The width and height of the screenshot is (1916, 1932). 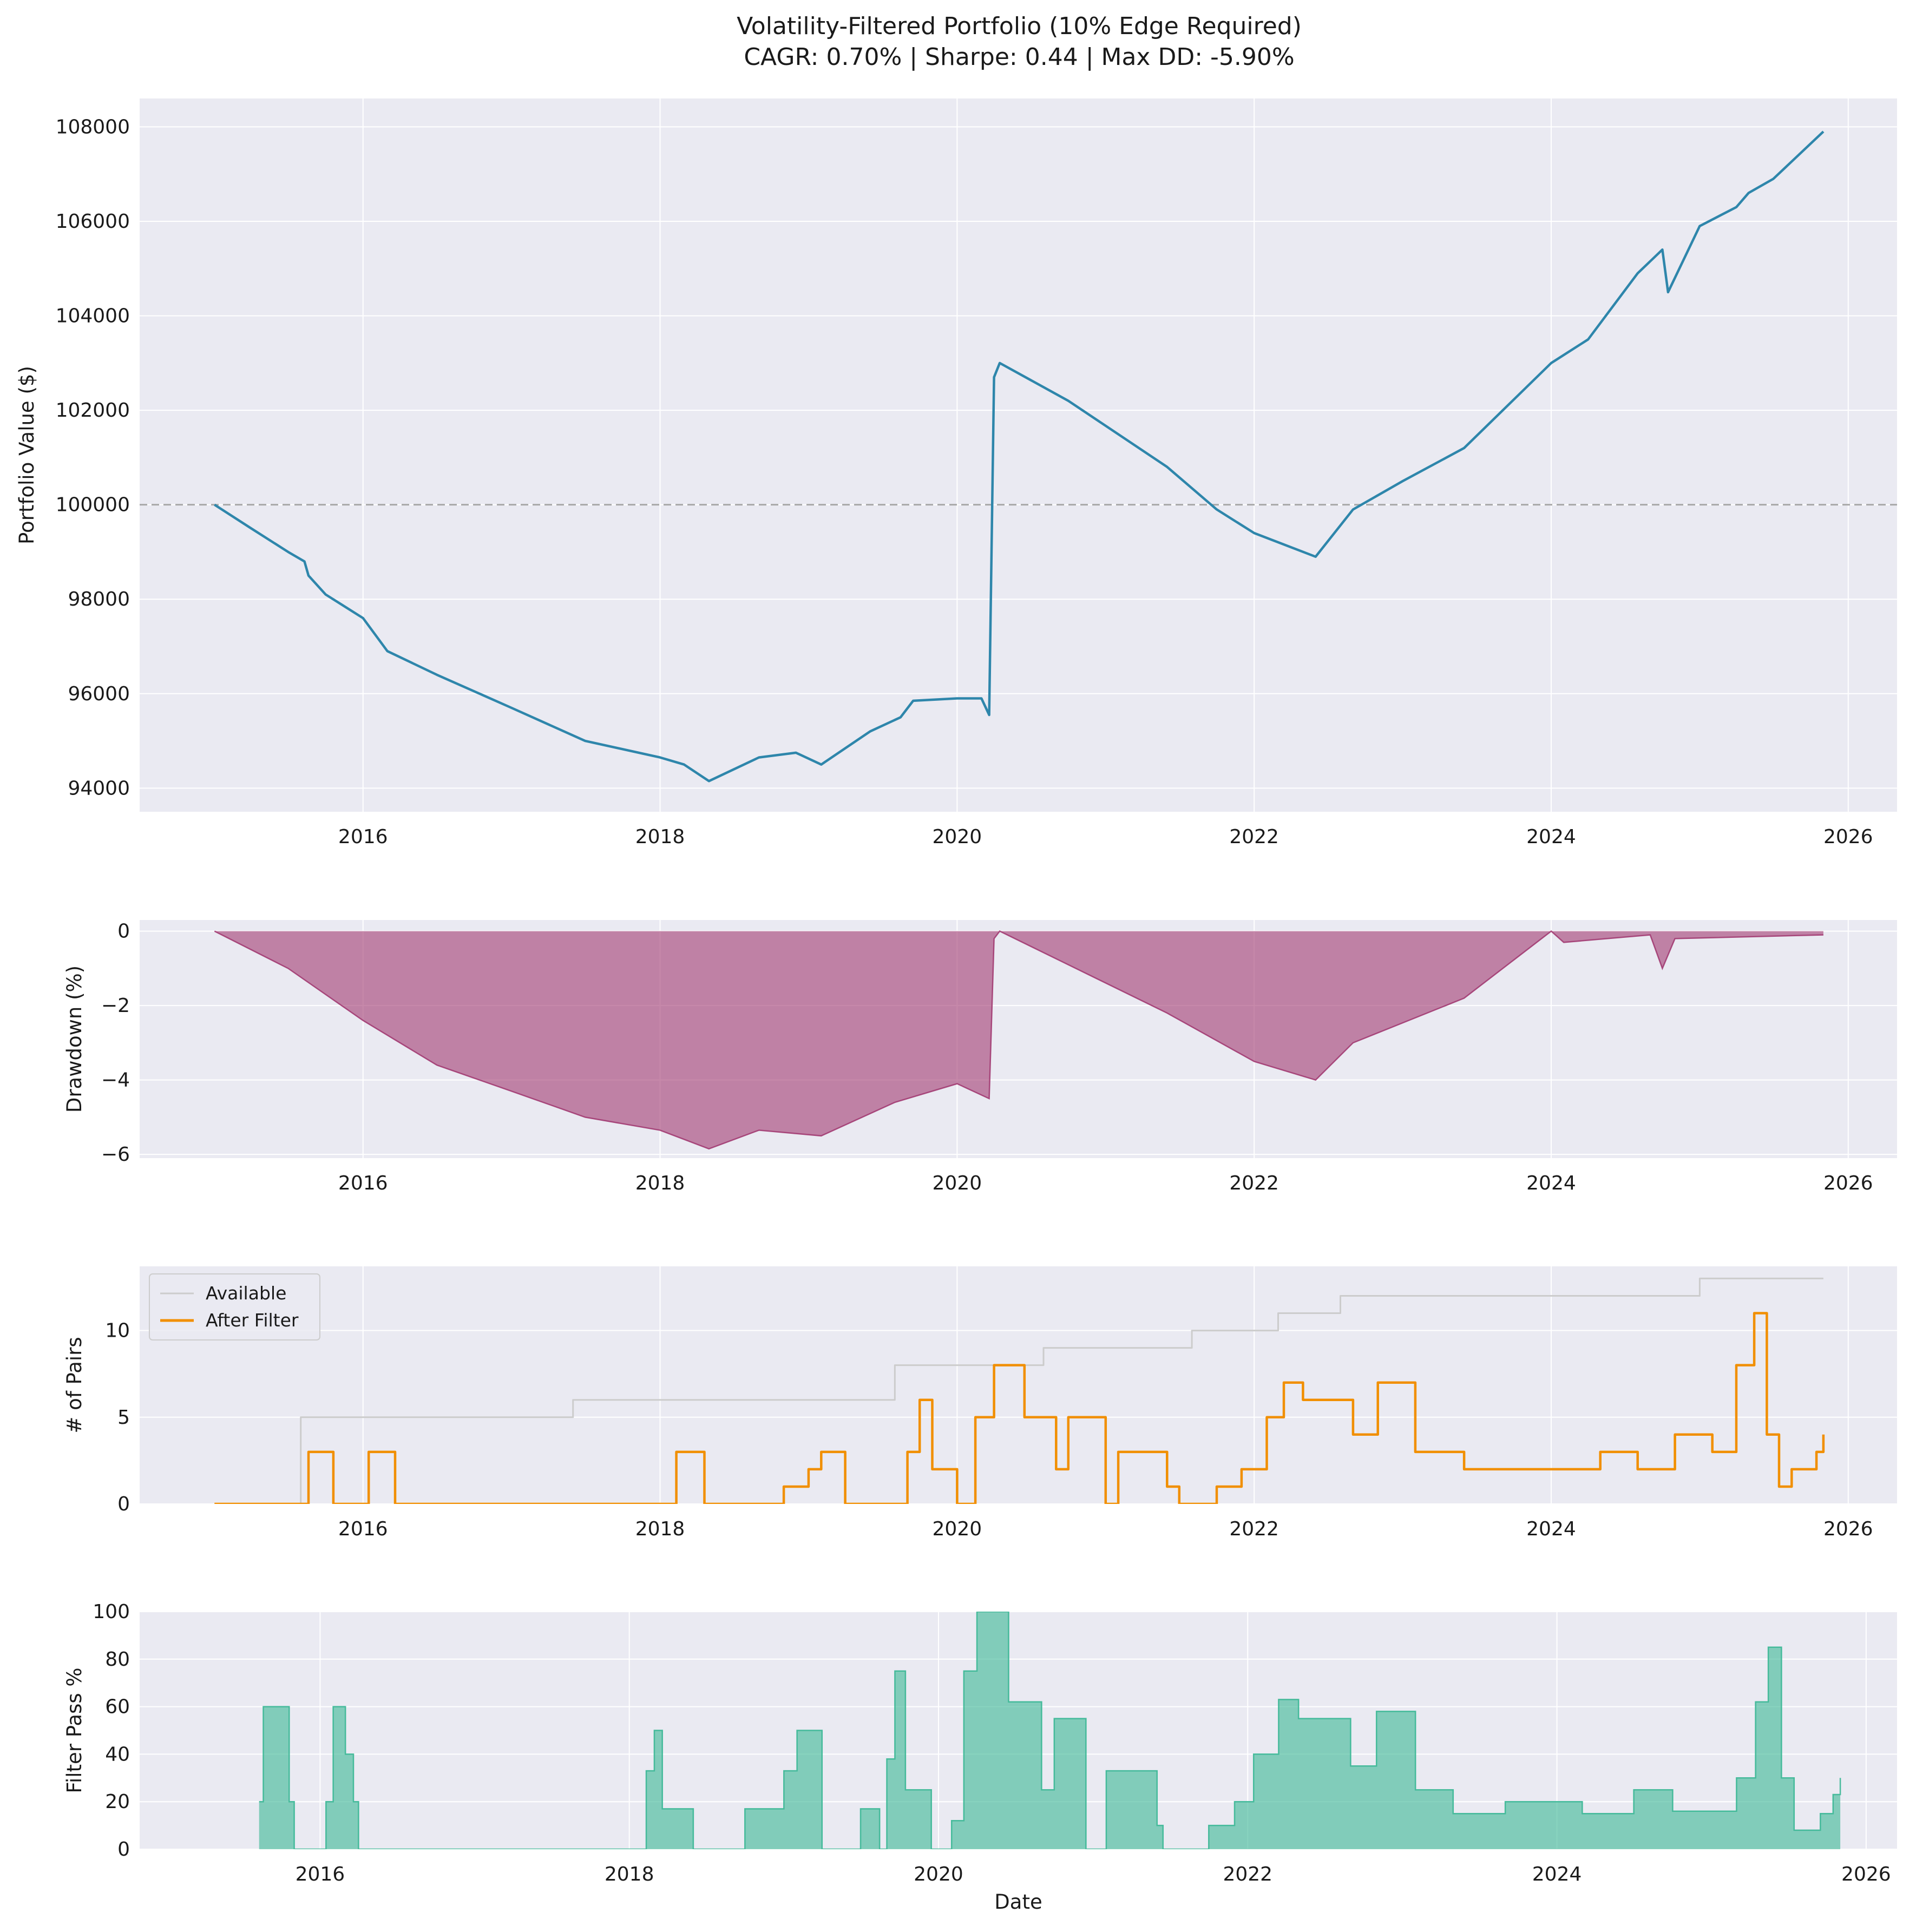 What do you see at coordinates (124, 1418) in the screenshot?
I see `y-tick-label: 5` at bounding box center [124, 1418].